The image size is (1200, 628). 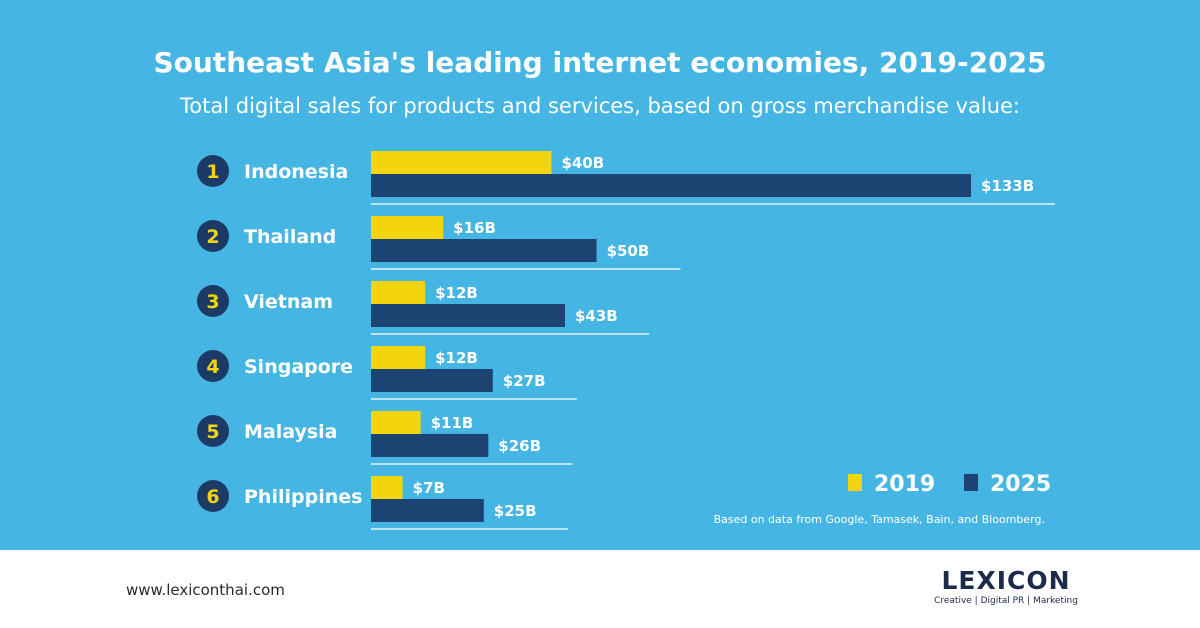 What do you see at coordinates (628, 251) in the screenshot?
I see `data-label-2025: $50B` at bounding box center [628, 251].